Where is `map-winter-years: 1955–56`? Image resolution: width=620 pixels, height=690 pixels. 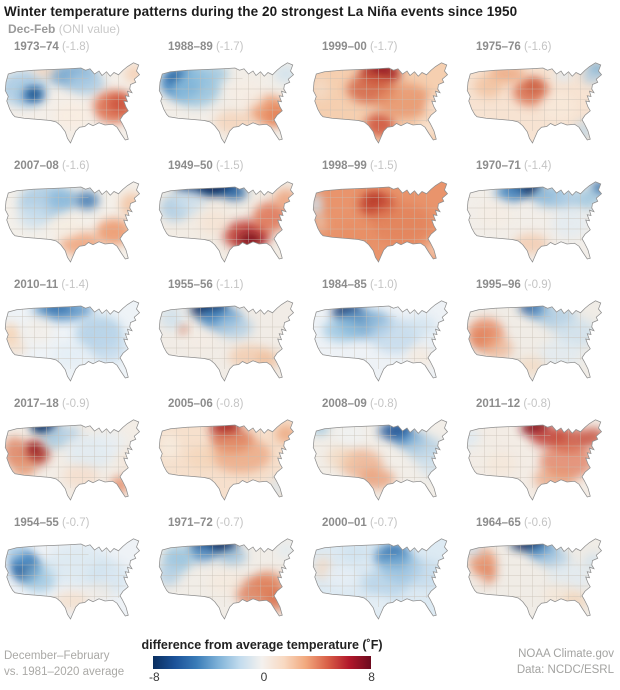 map-winter-years: 1955–56 is located at coordinates (190, 285).